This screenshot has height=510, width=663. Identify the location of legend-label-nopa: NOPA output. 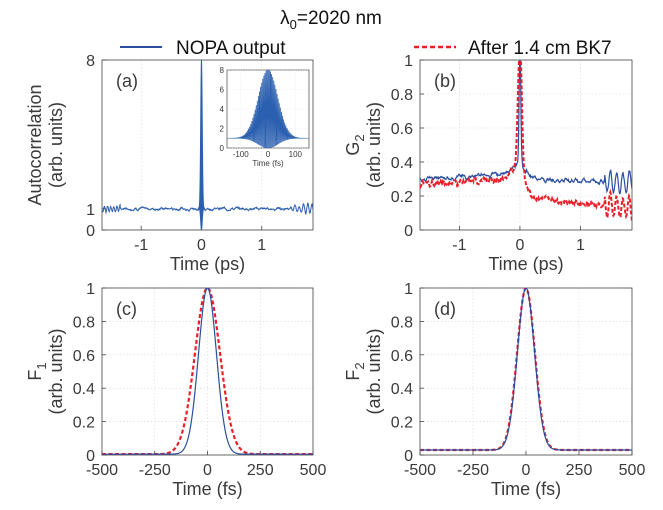
(231, 48).